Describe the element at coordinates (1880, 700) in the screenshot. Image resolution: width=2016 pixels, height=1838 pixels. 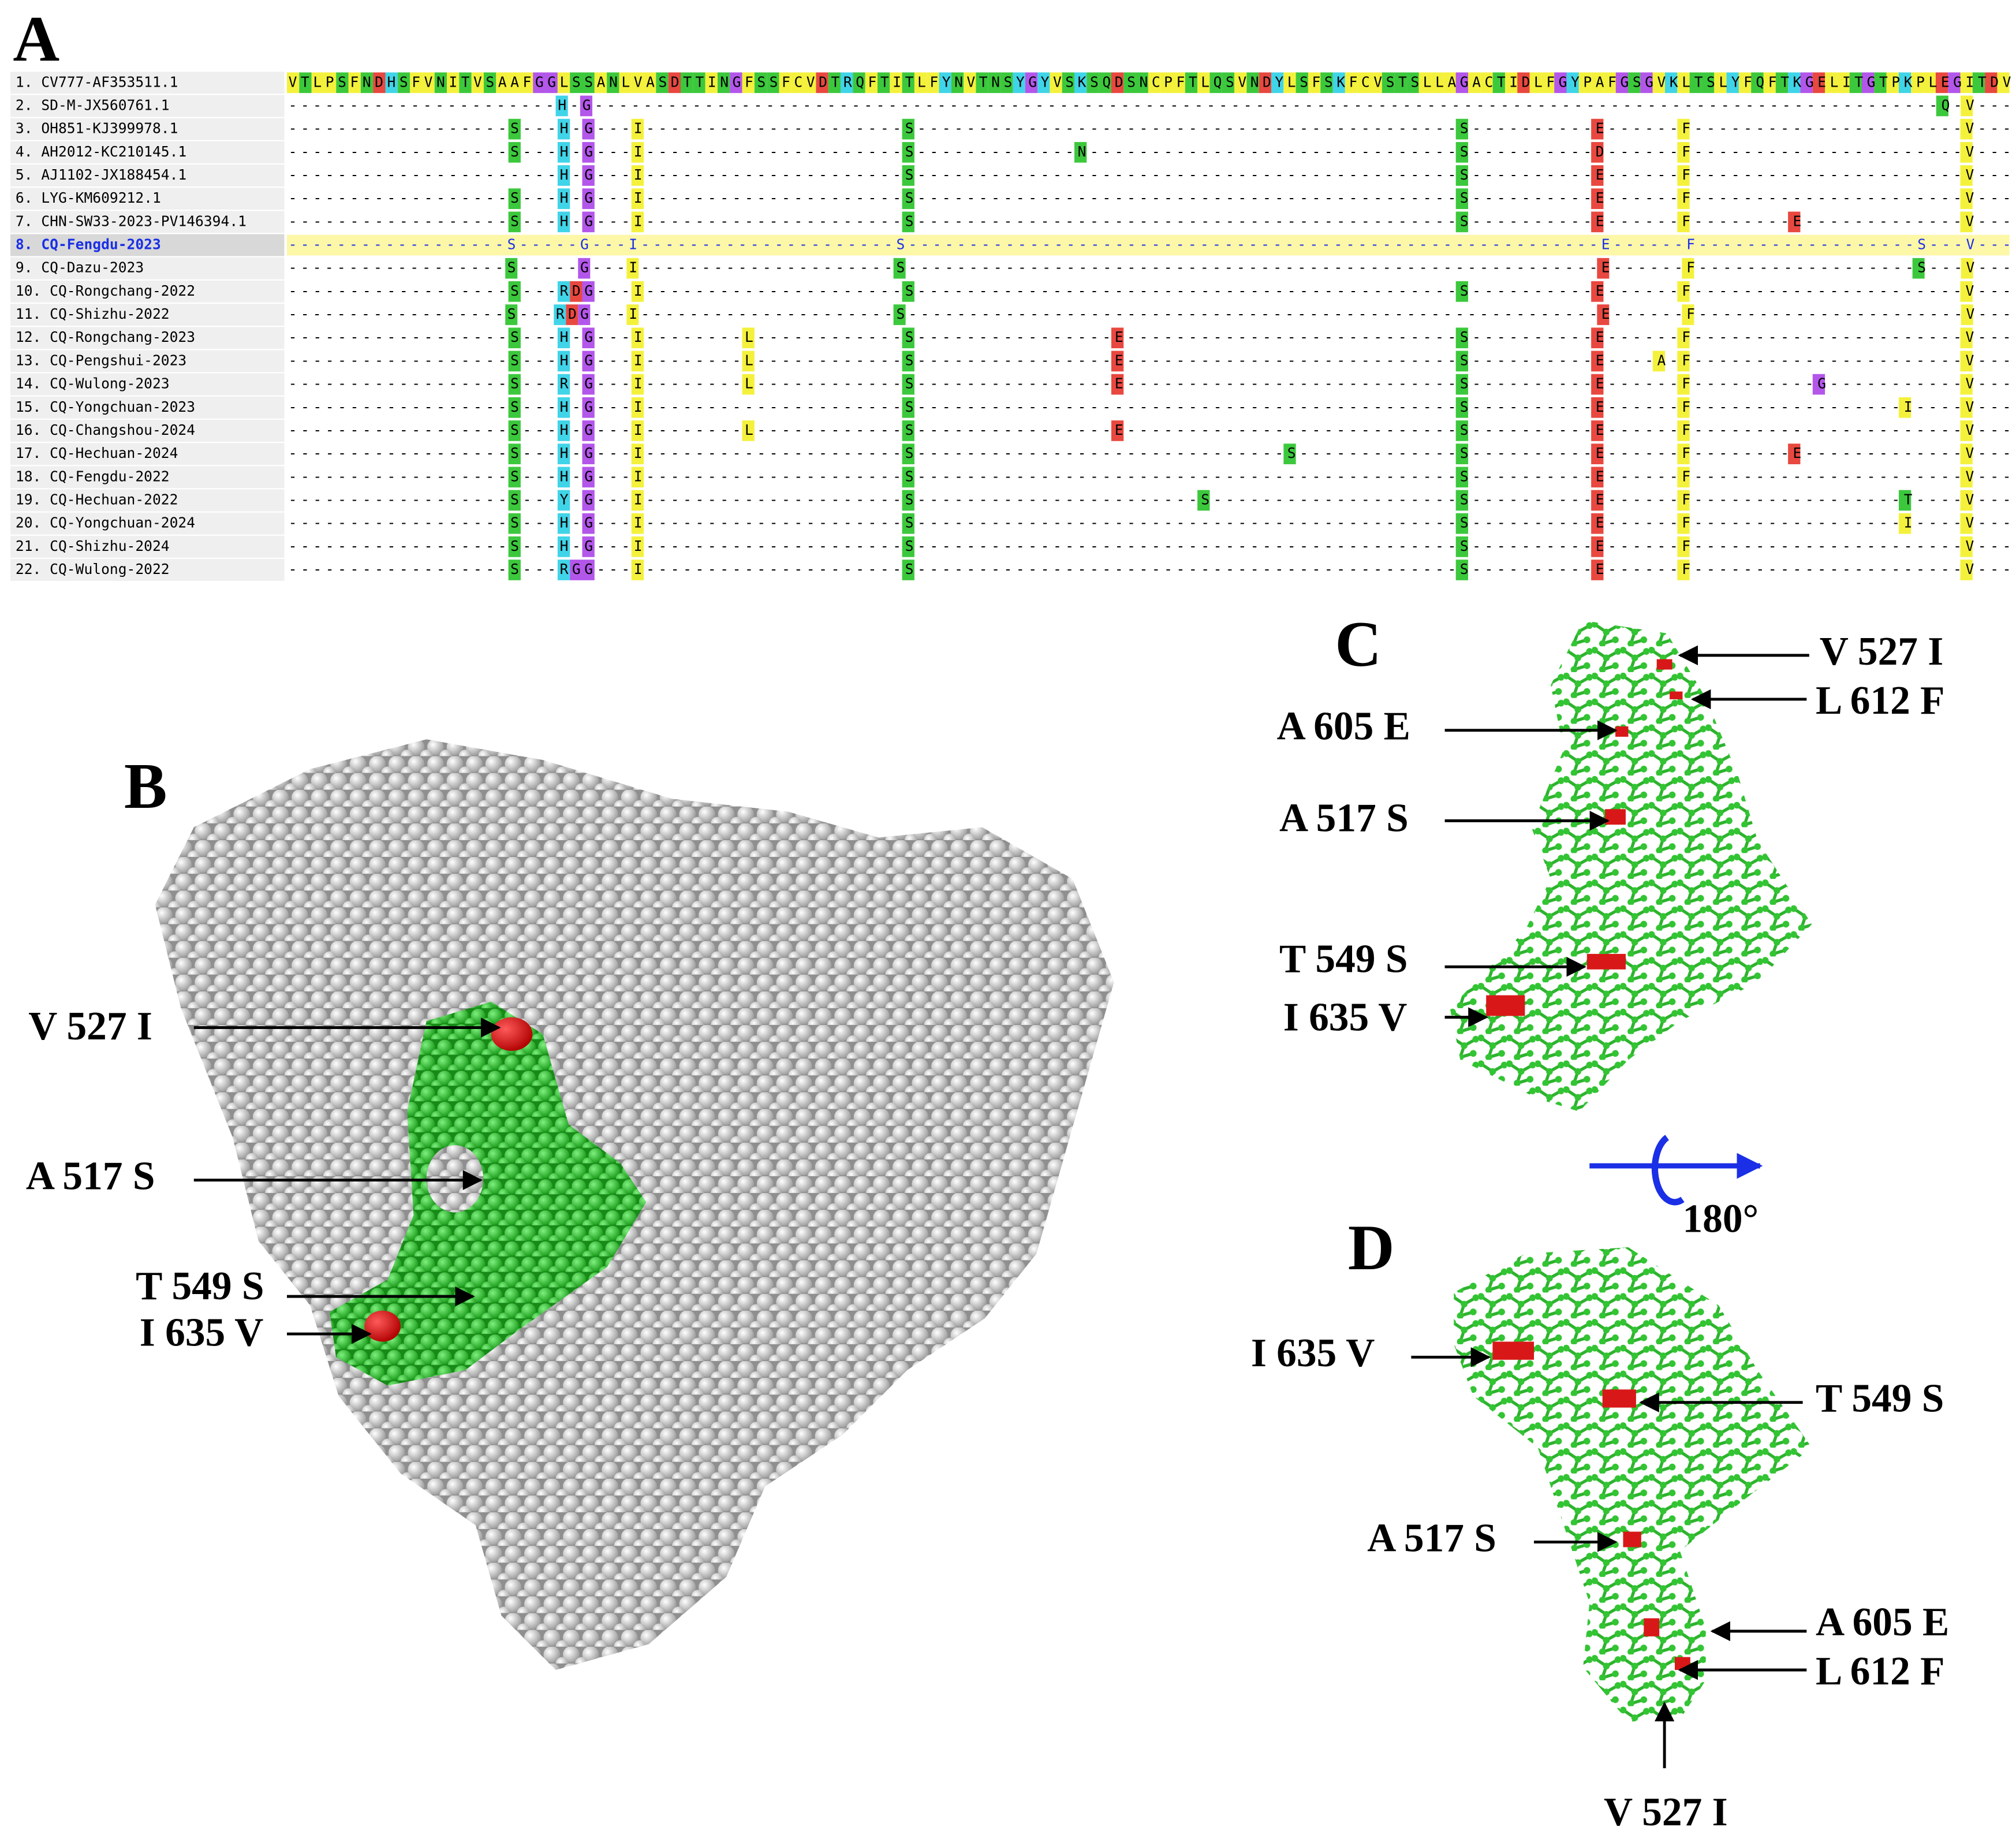
I see `mutation-label: L 612 F` at that location.